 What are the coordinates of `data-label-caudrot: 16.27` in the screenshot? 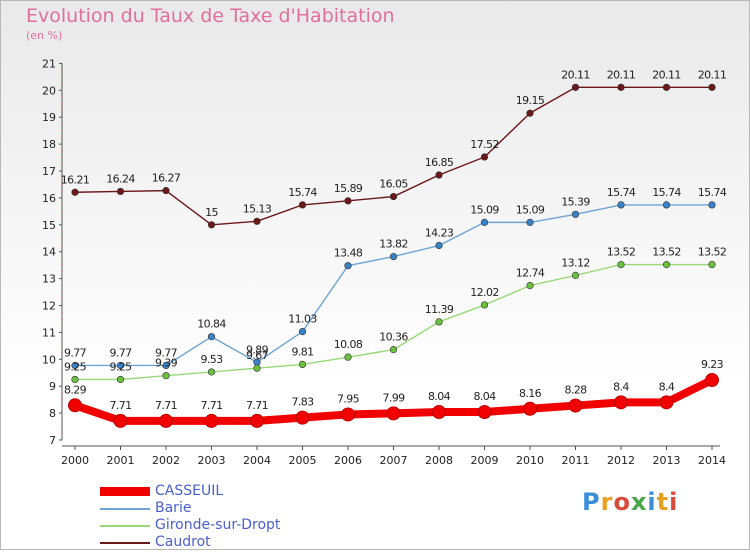 It's located at (166, 178).